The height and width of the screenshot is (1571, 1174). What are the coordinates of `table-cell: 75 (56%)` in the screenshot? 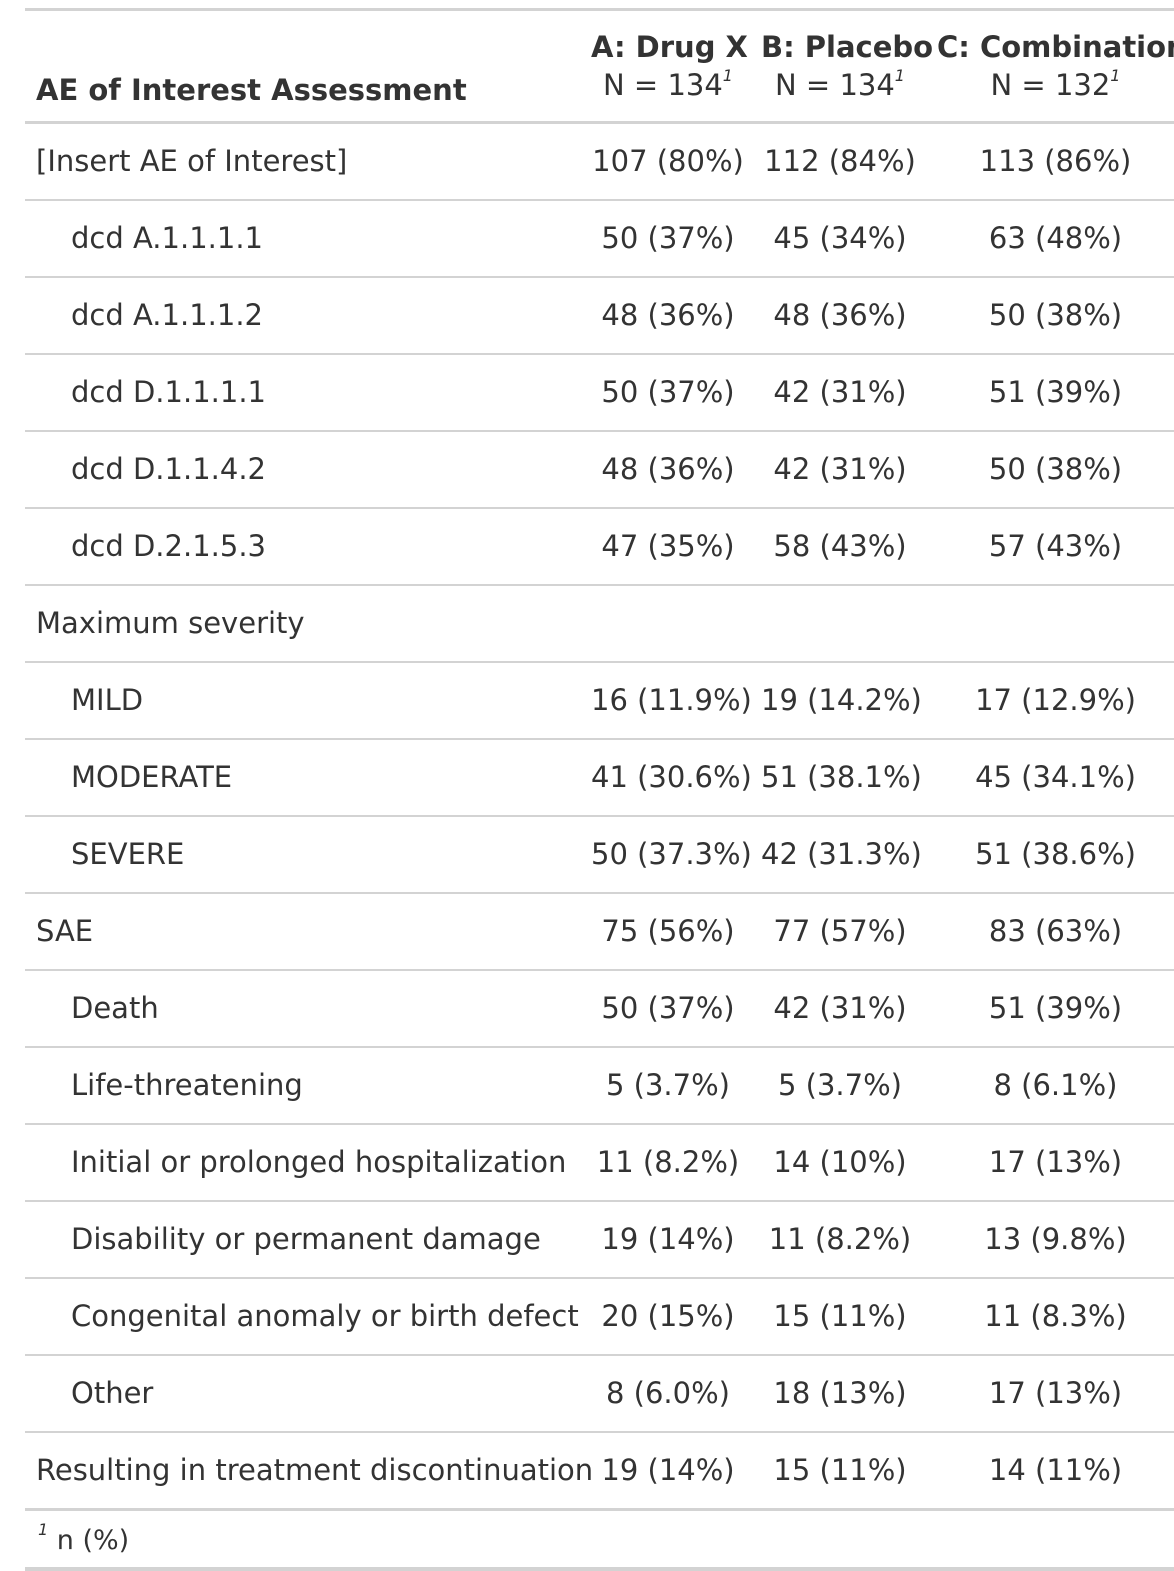 It's located at (668, 931).